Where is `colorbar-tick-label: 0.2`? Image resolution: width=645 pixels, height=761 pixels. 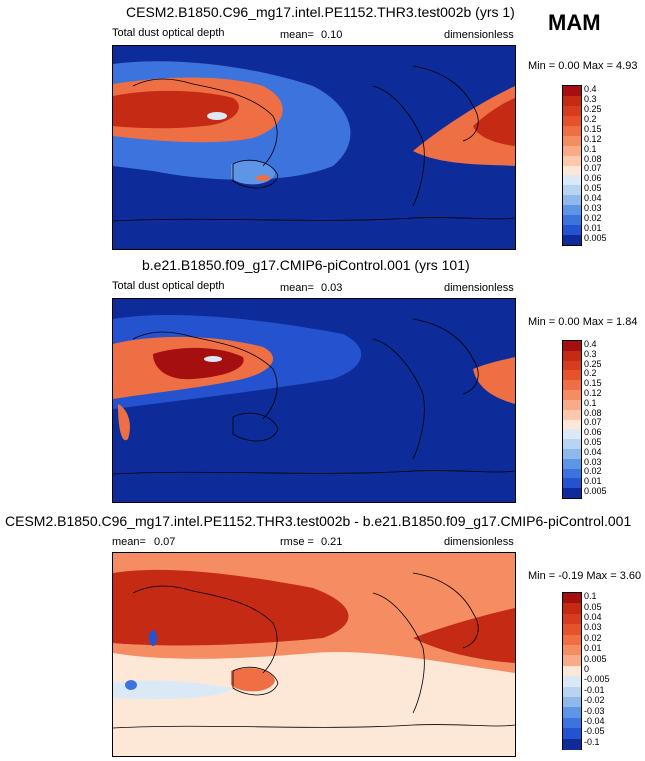
colorbar-tick-label: 0.2 is located at coordinates (590, 373).